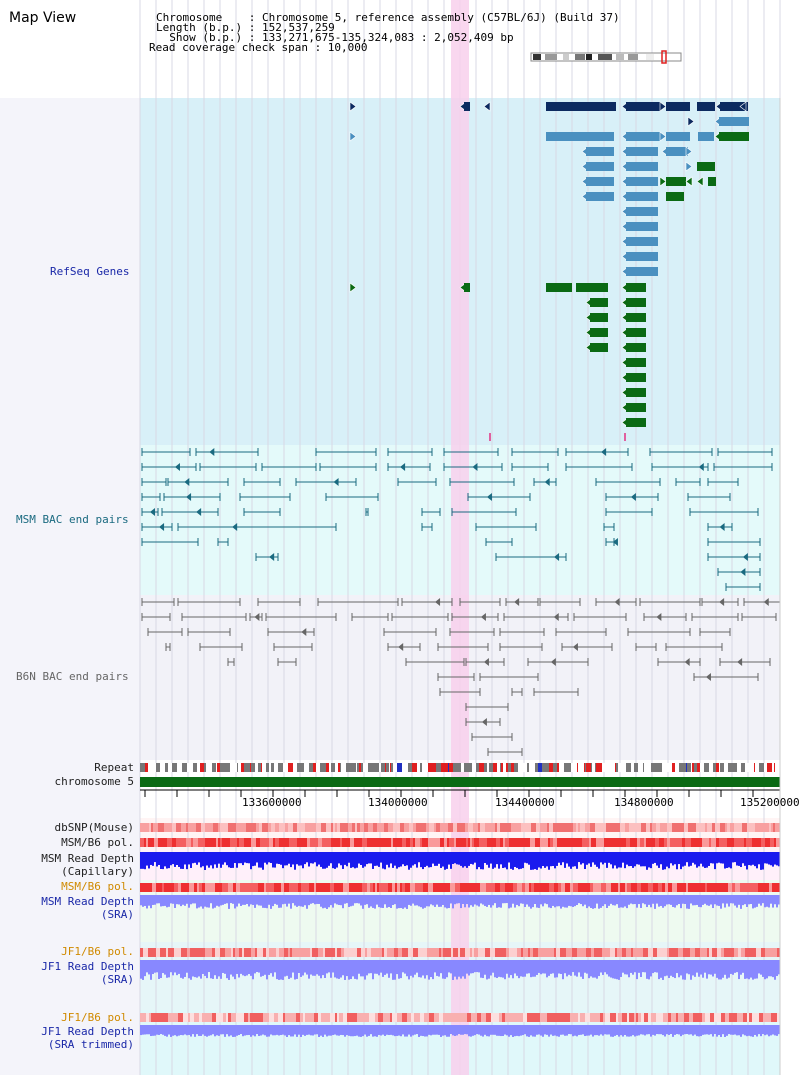 This screenshot has height=1075, width=800. I want to click on gene-strand-arrow, so click(689, 166).